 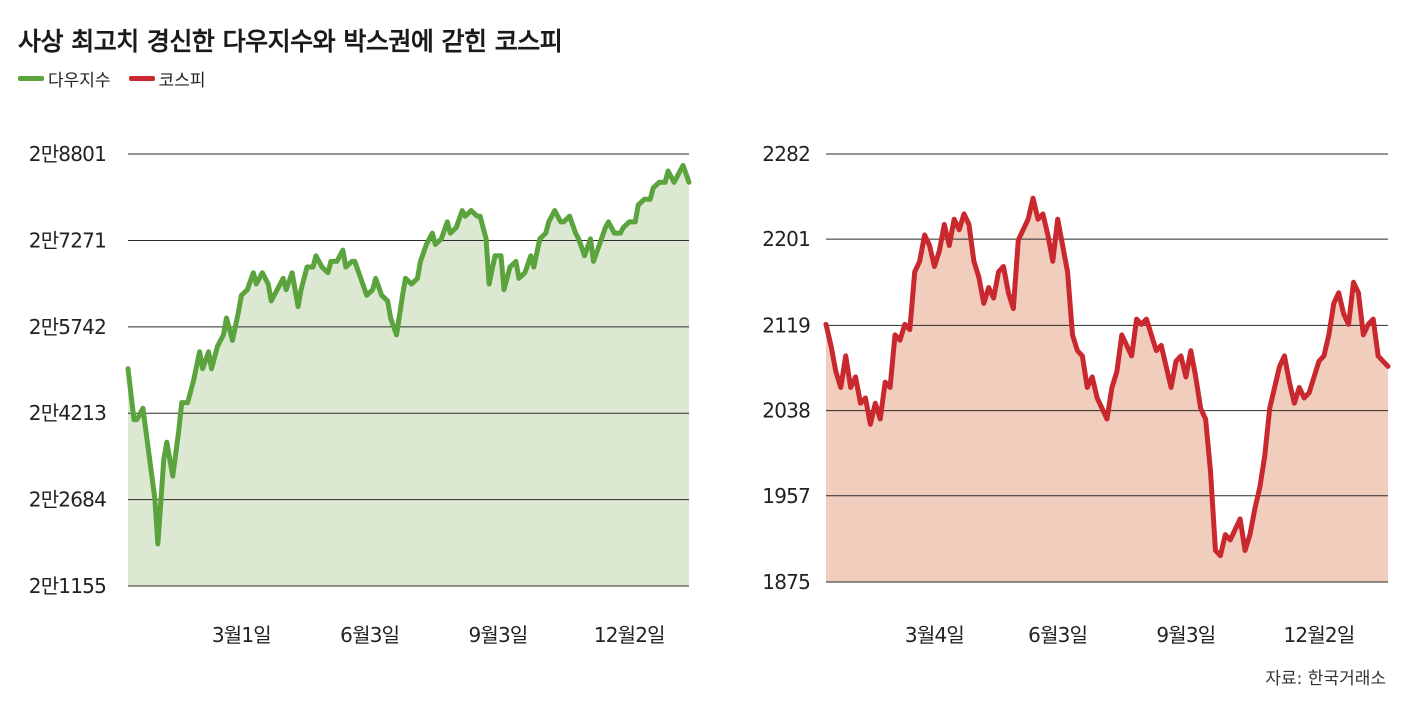 I want to click on legend: 다우지수 코스피, so click(x=120, y=78).